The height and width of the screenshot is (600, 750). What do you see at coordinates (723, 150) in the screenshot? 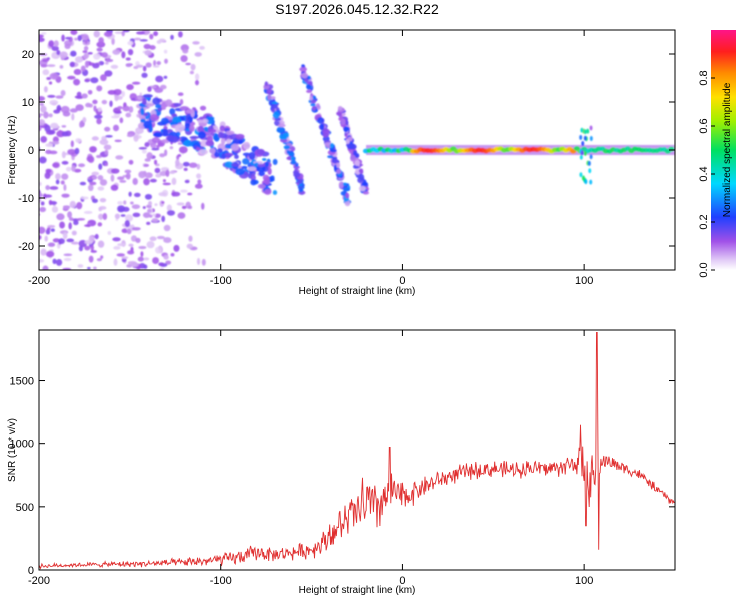
I see `colorbar-gradient` at bounding box center [723, 150].